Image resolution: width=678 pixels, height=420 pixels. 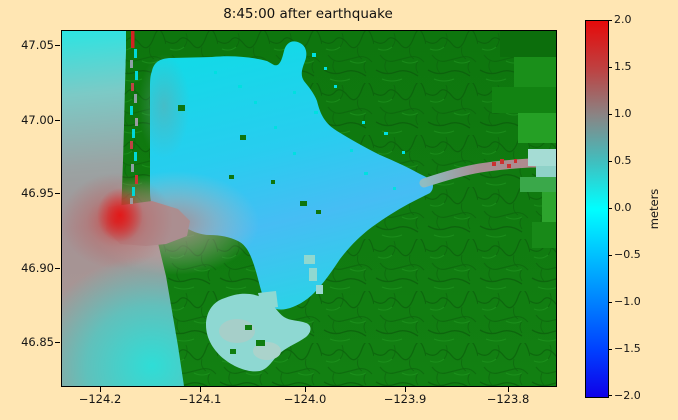 I want to click on colorbar-tick-label: 1.0, so click(x=623, y=113).